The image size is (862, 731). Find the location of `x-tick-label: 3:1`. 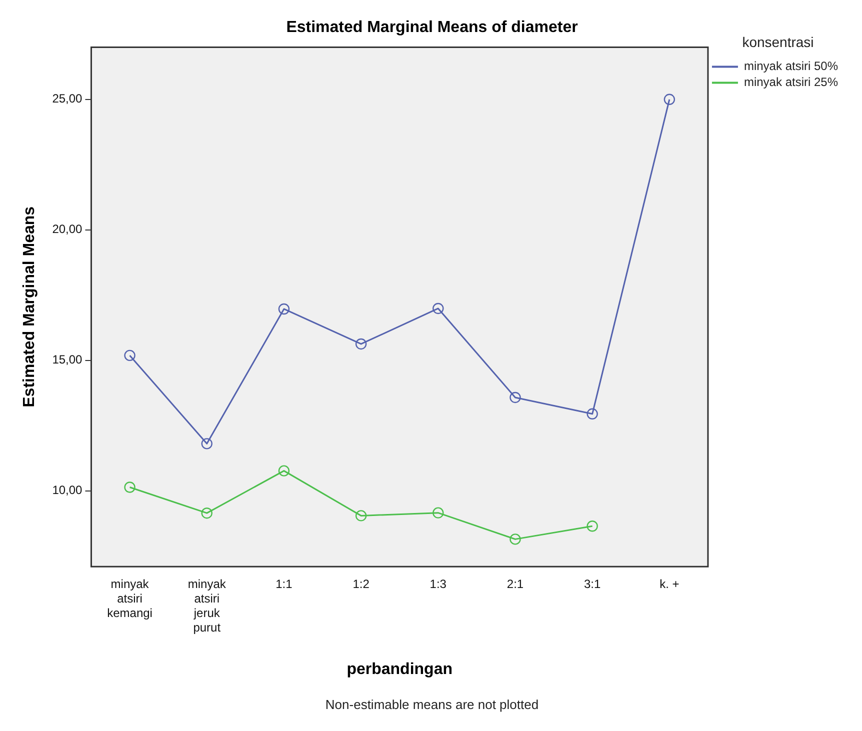

x-tick-label: 3:1 is located at coordinates (592, 584).